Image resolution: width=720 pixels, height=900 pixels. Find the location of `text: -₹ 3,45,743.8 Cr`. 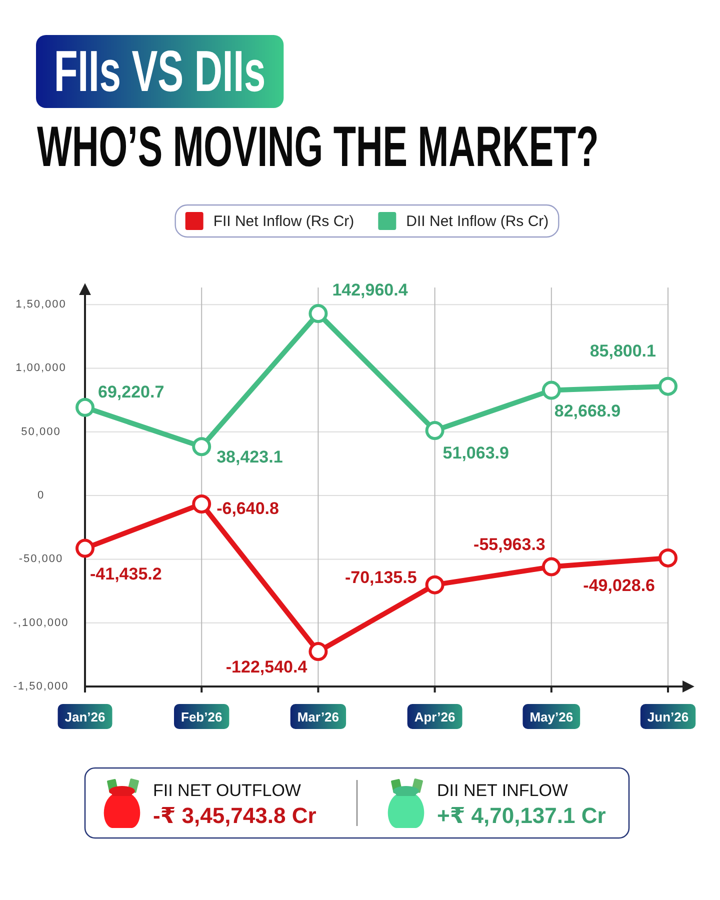

text: -₹ 3,45,743.8 Cr is located at coordinates (235, 815).